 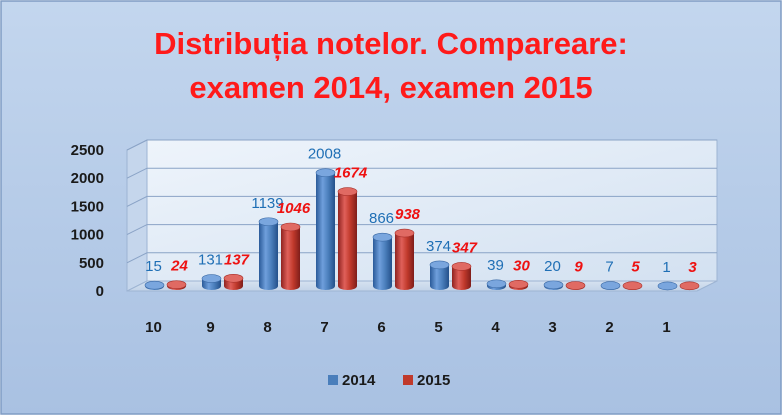 What do you see at coordinates (267, 203) in the screenshot?
I see `data-label: 1139` at bounding box center [267, 203].